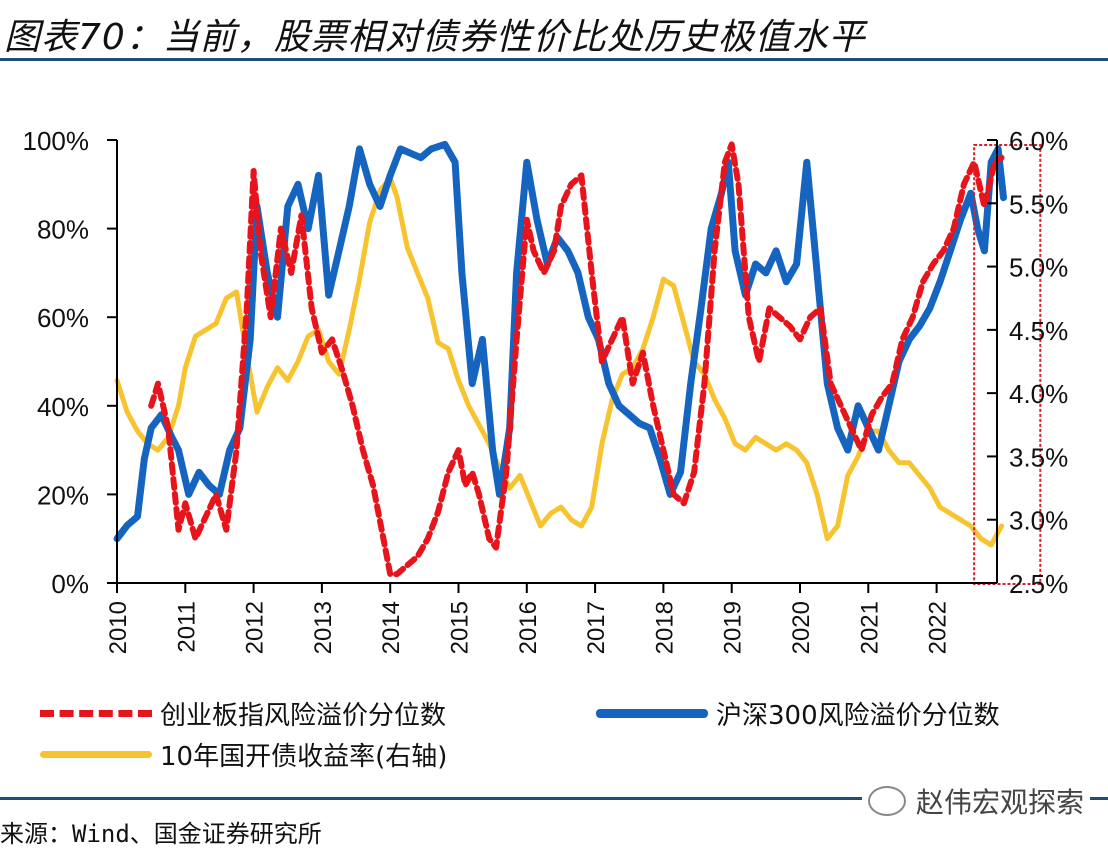 The image size is (1108, 850). I want to click on legend-label: 创业板指风险溢价分位数, so click(303, 716).